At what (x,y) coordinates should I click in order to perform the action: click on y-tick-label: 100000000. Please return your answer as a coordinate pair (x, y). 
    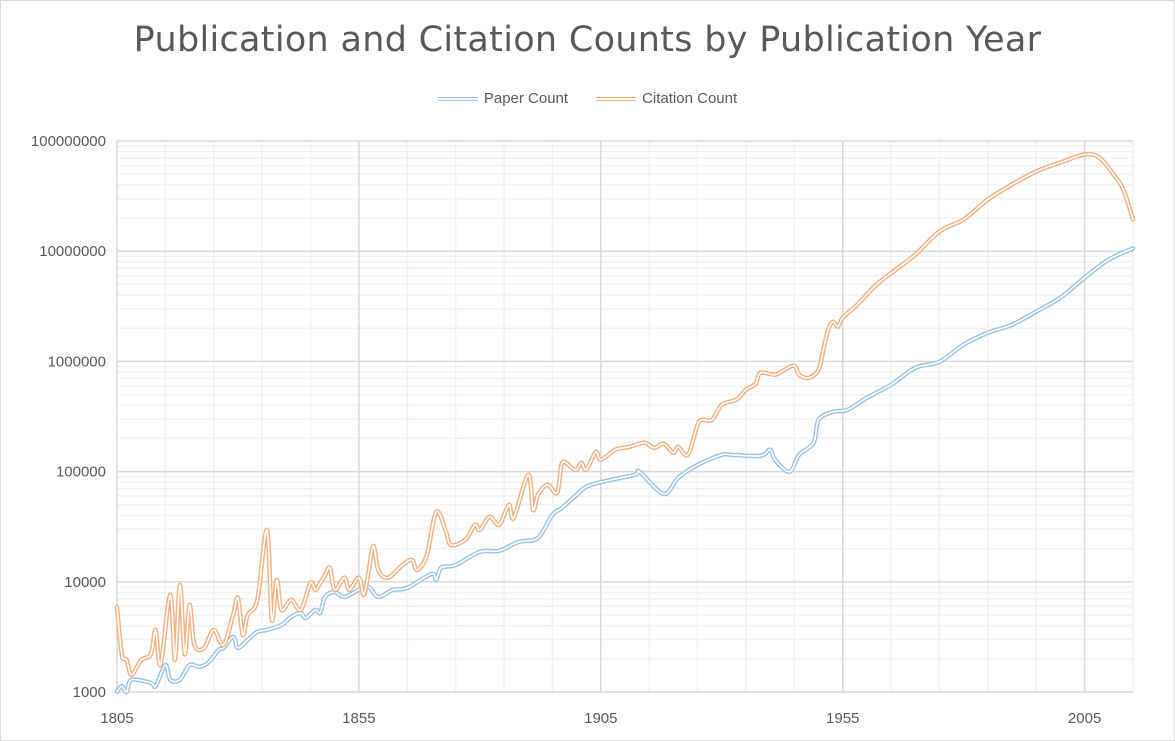
    Looking at the image, I should click on (68, 141).